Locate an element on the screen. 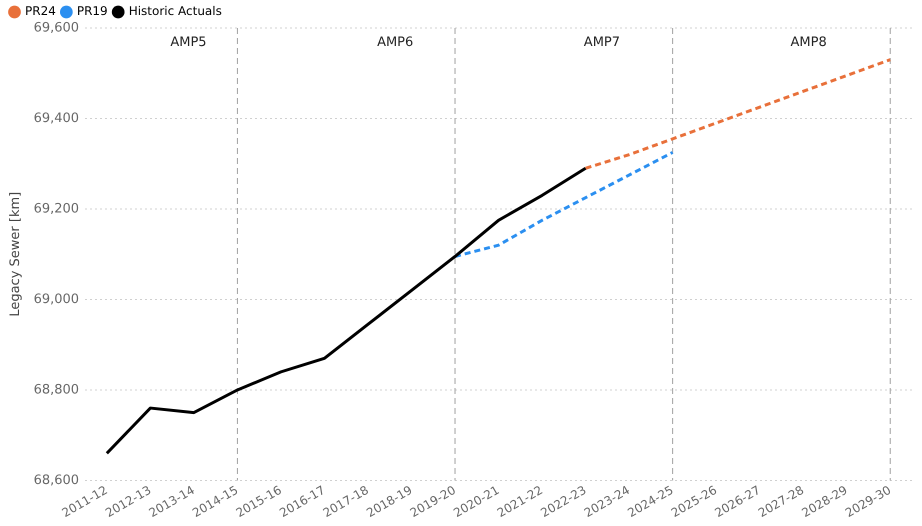 The width and height of the screenshot is (922, 526). annotation: AMP8 is located at coordinates (808, 42).